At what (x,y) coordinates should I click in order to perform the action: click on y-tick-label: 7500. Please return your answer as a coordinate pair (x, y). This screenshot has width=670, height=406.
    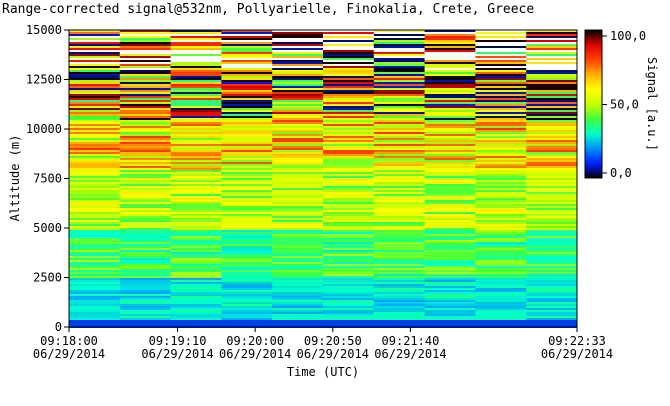
    Looking at the image, I should click on (47, 179).